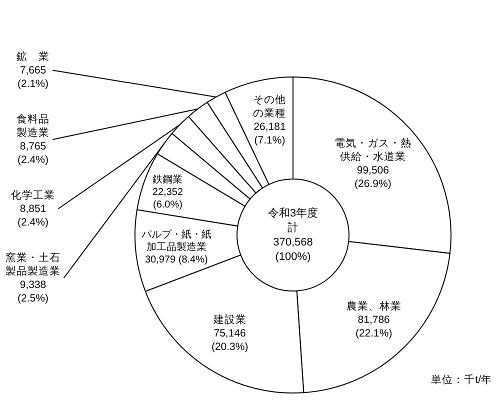 Image resolution: width=500 pixels, height=400 pixels. Describe the element at coordinates (269, 107) in the screenshot. I see `slice-label: その他の業種` at that location.